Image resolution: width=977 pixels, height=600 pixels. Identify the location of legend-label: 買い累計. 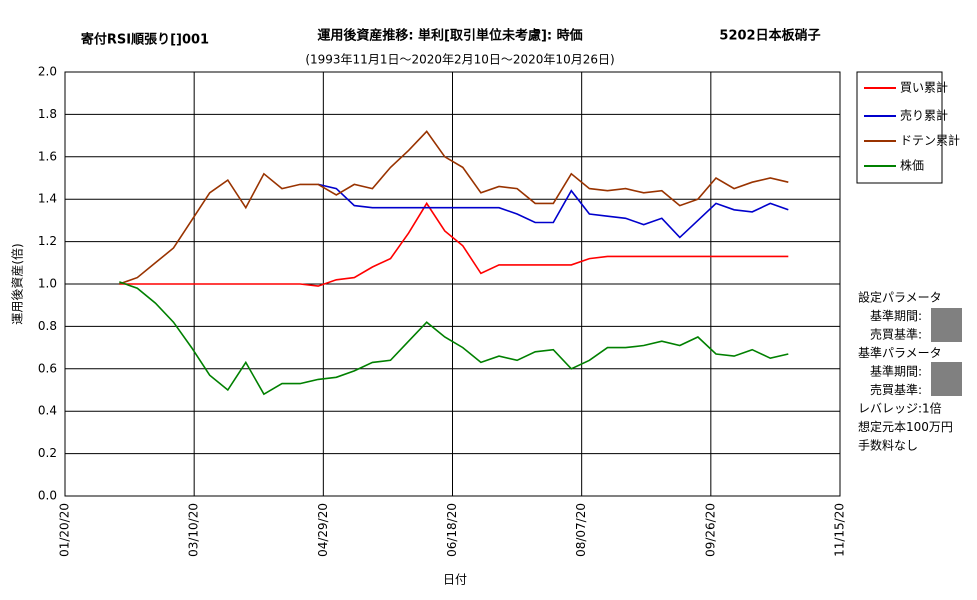
(924, 87).